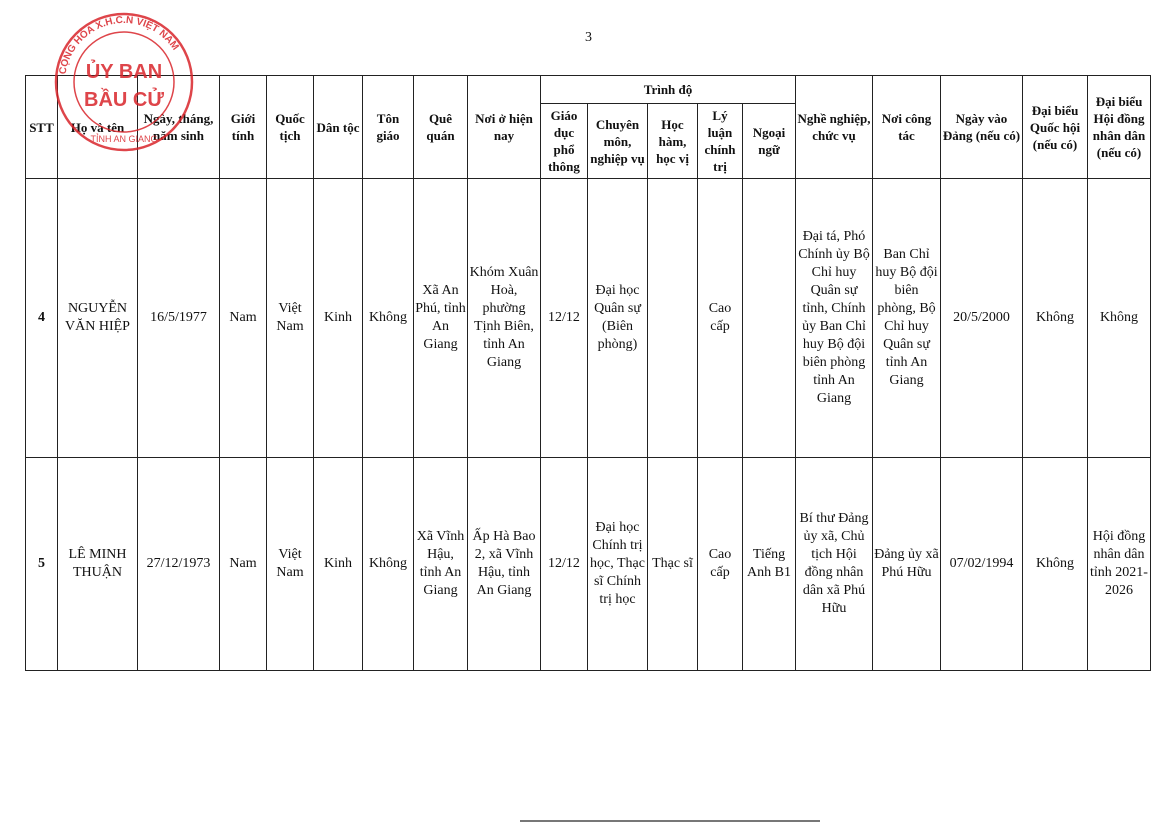 The image size is (1176, 825). What do you see at coordinates (670, 821) in the screenshot?
I see `footer-line` at bounding box center [670, 821].